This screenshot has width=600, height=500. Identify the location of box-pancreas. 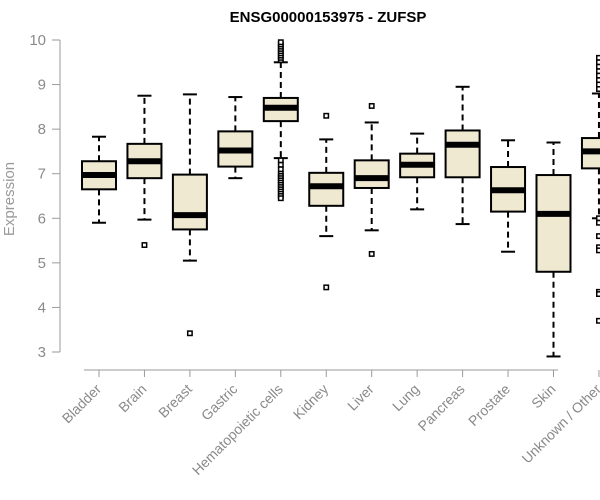
(462, 155).